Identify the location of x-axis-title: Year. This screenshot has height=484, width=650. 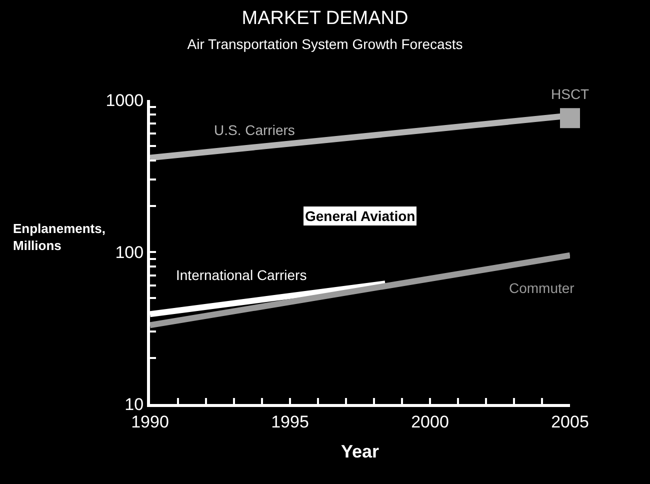
(360, 452).